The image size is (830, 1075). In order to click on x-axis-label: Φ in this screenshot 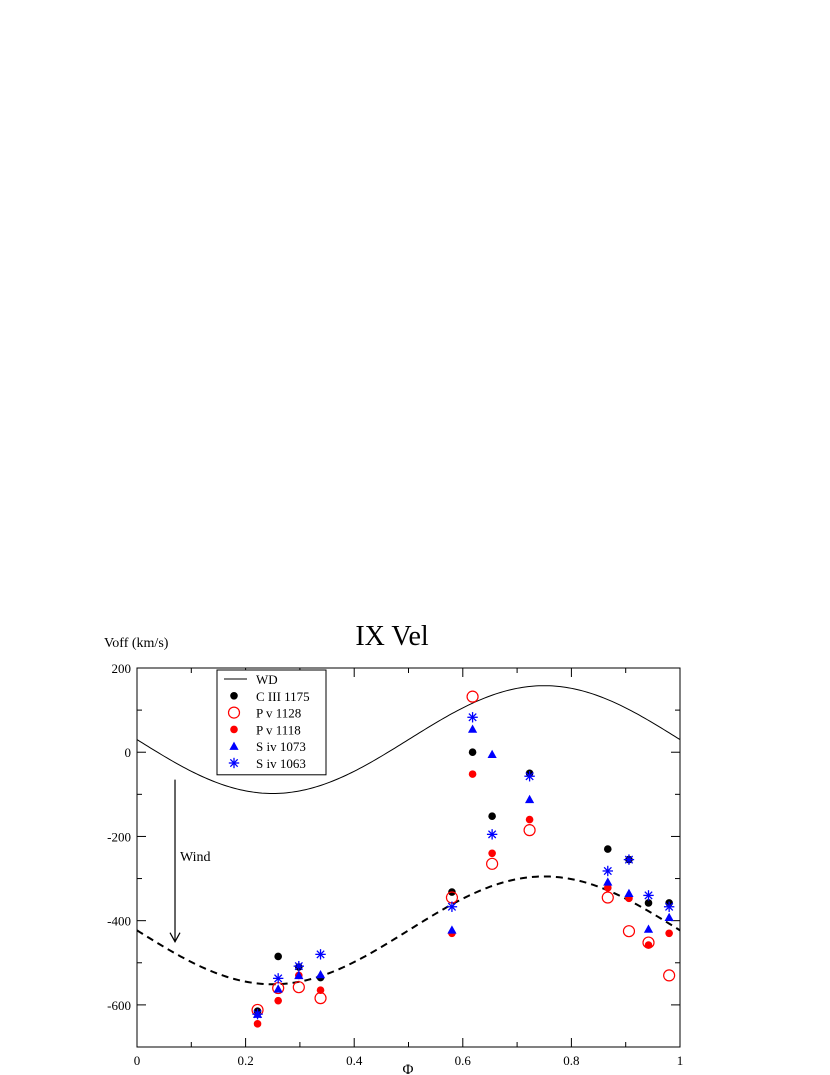, I will do `click(408, 1068)`.